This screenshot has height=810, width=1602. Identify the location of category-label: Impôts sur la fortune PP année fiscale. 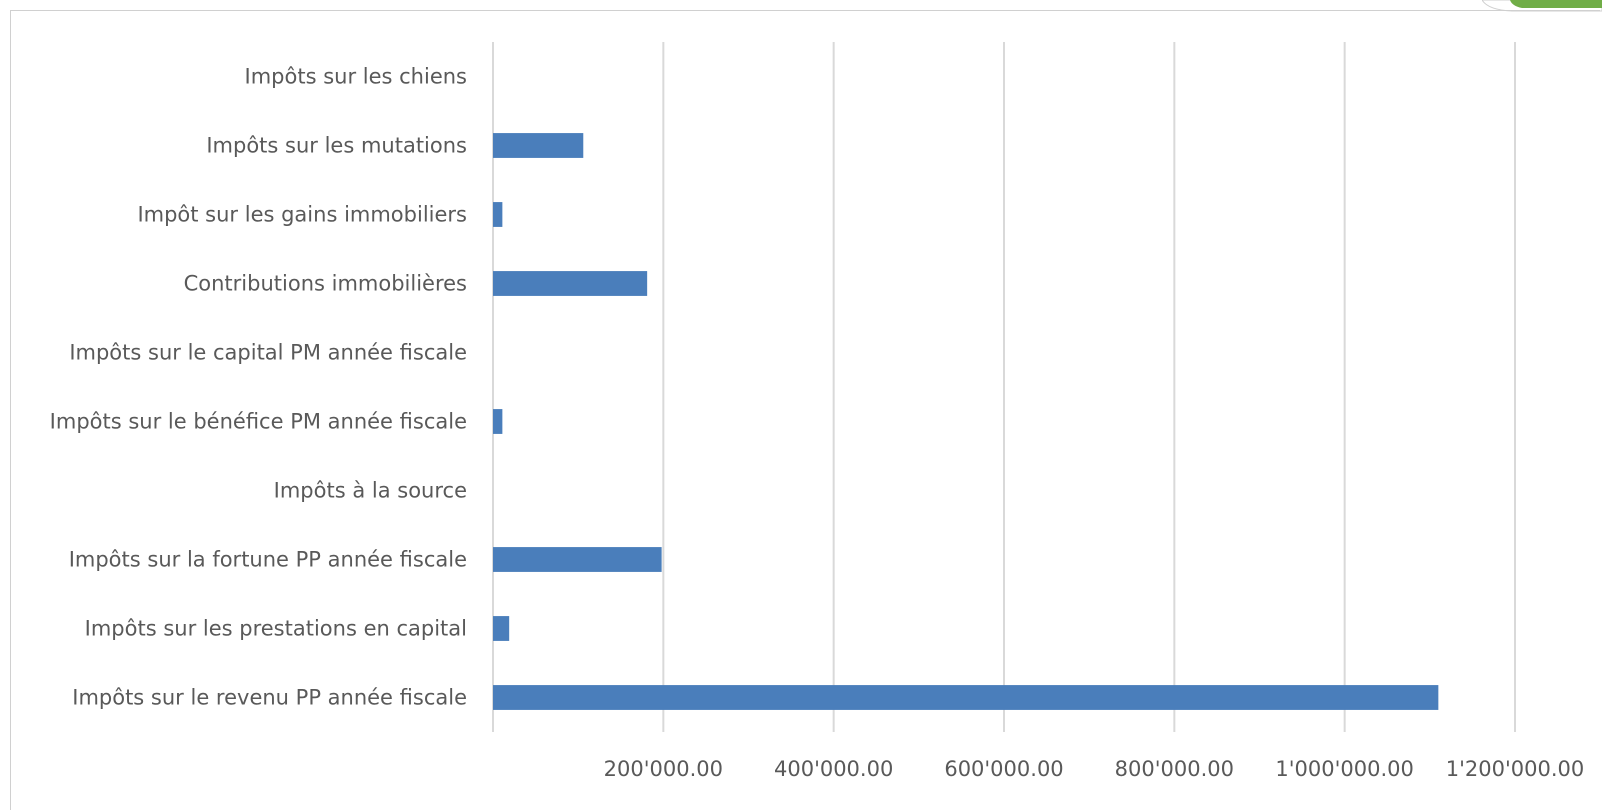
(268, 560).